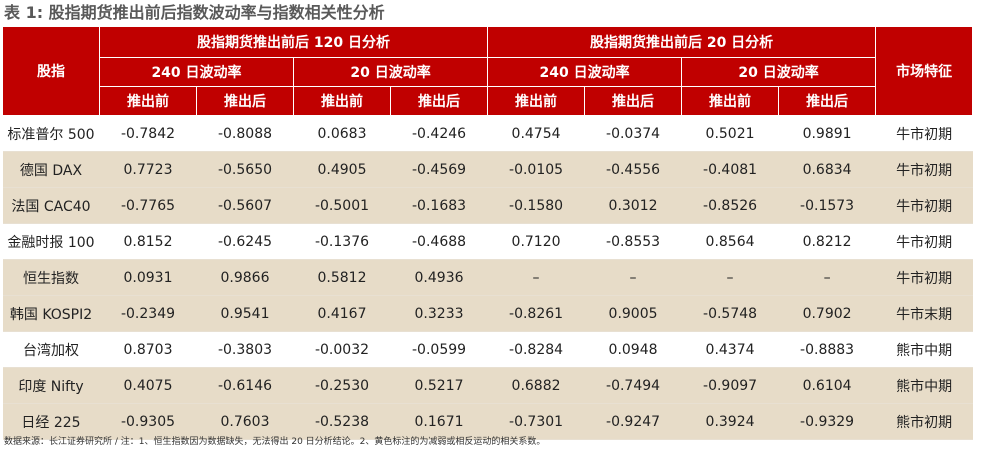 Image resolution: width=985 pixels, height=452 pixels. What do you see at coordinates (633, 421) in the screenshot?
I see `table-cell: -0.9247` at bounding box center [633, 421].